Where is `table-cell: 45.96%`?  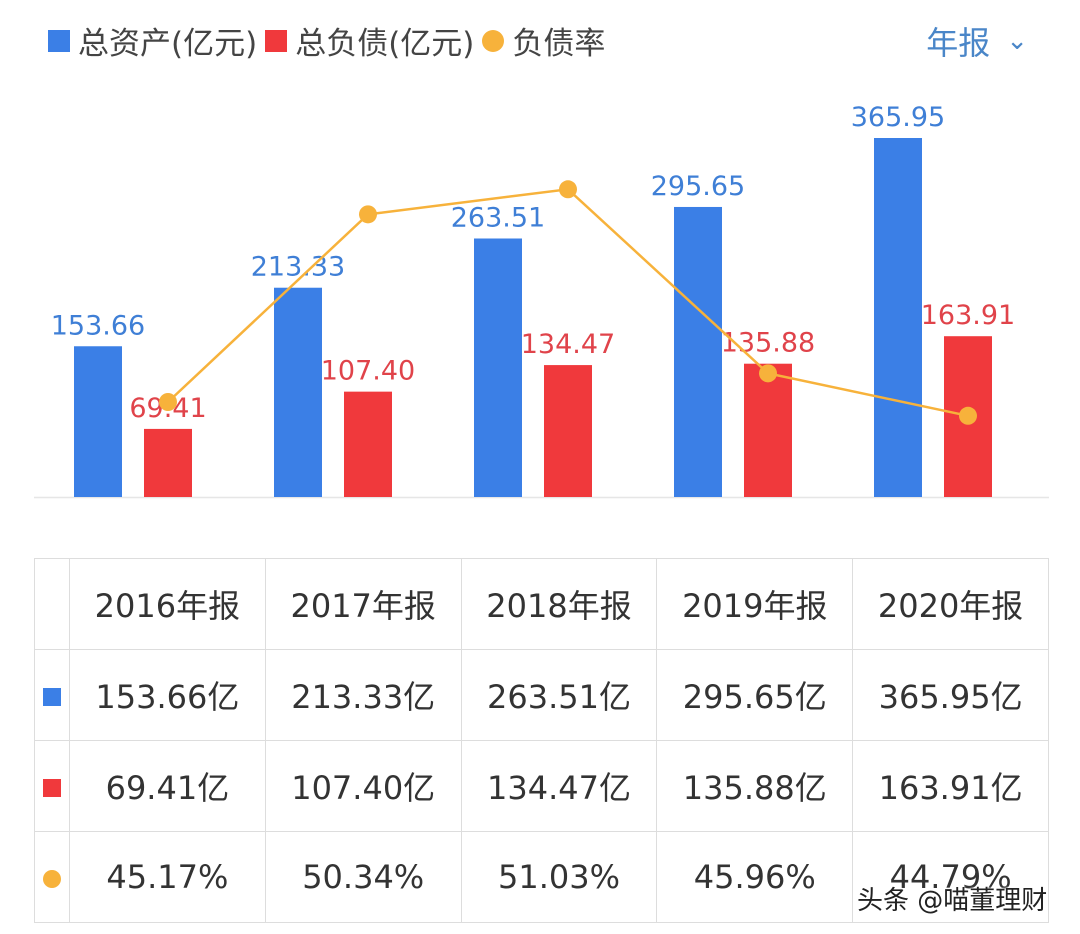
table-cell: 45.96% is located at coordinates (755, 877).